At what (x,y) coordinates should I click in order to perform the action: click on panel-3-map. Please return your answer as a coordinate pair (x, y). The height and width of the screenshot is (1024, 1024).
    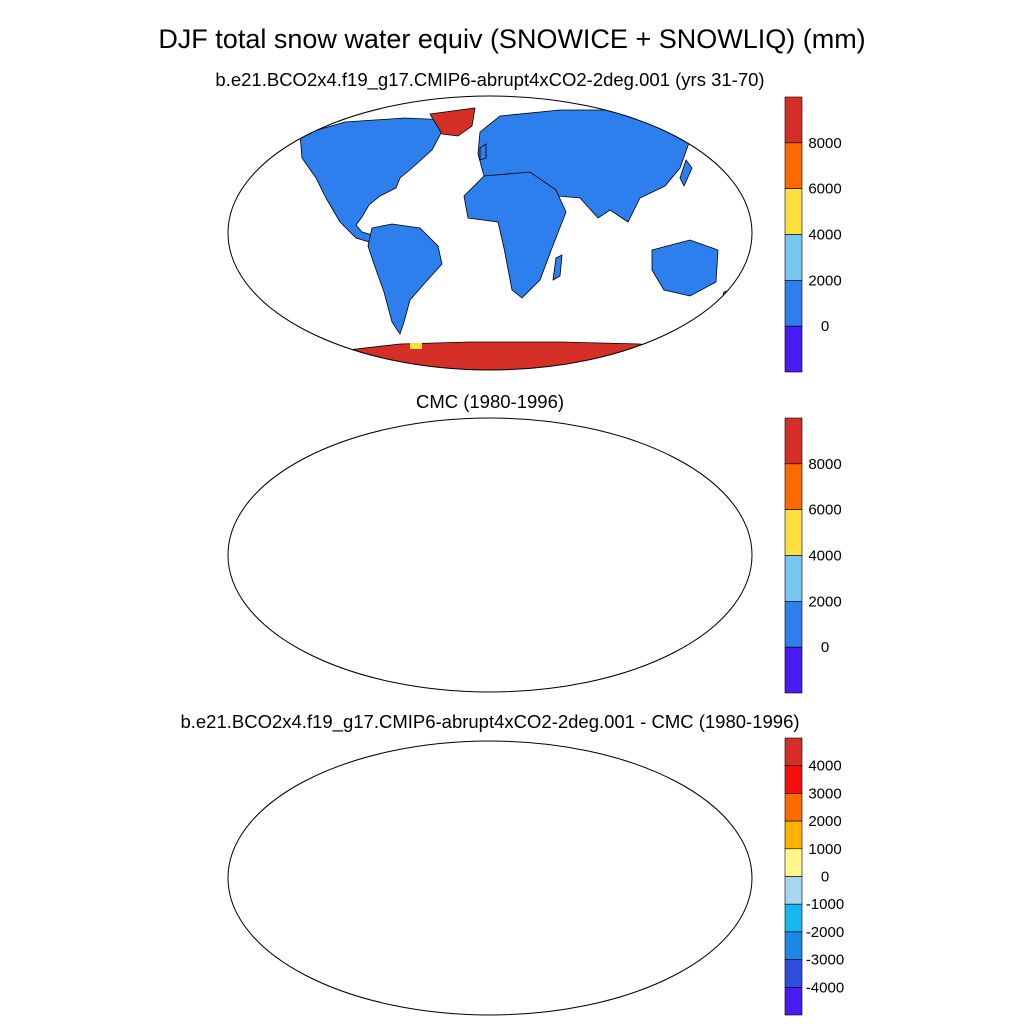
    Looking at the image, I should click on (490, 878).